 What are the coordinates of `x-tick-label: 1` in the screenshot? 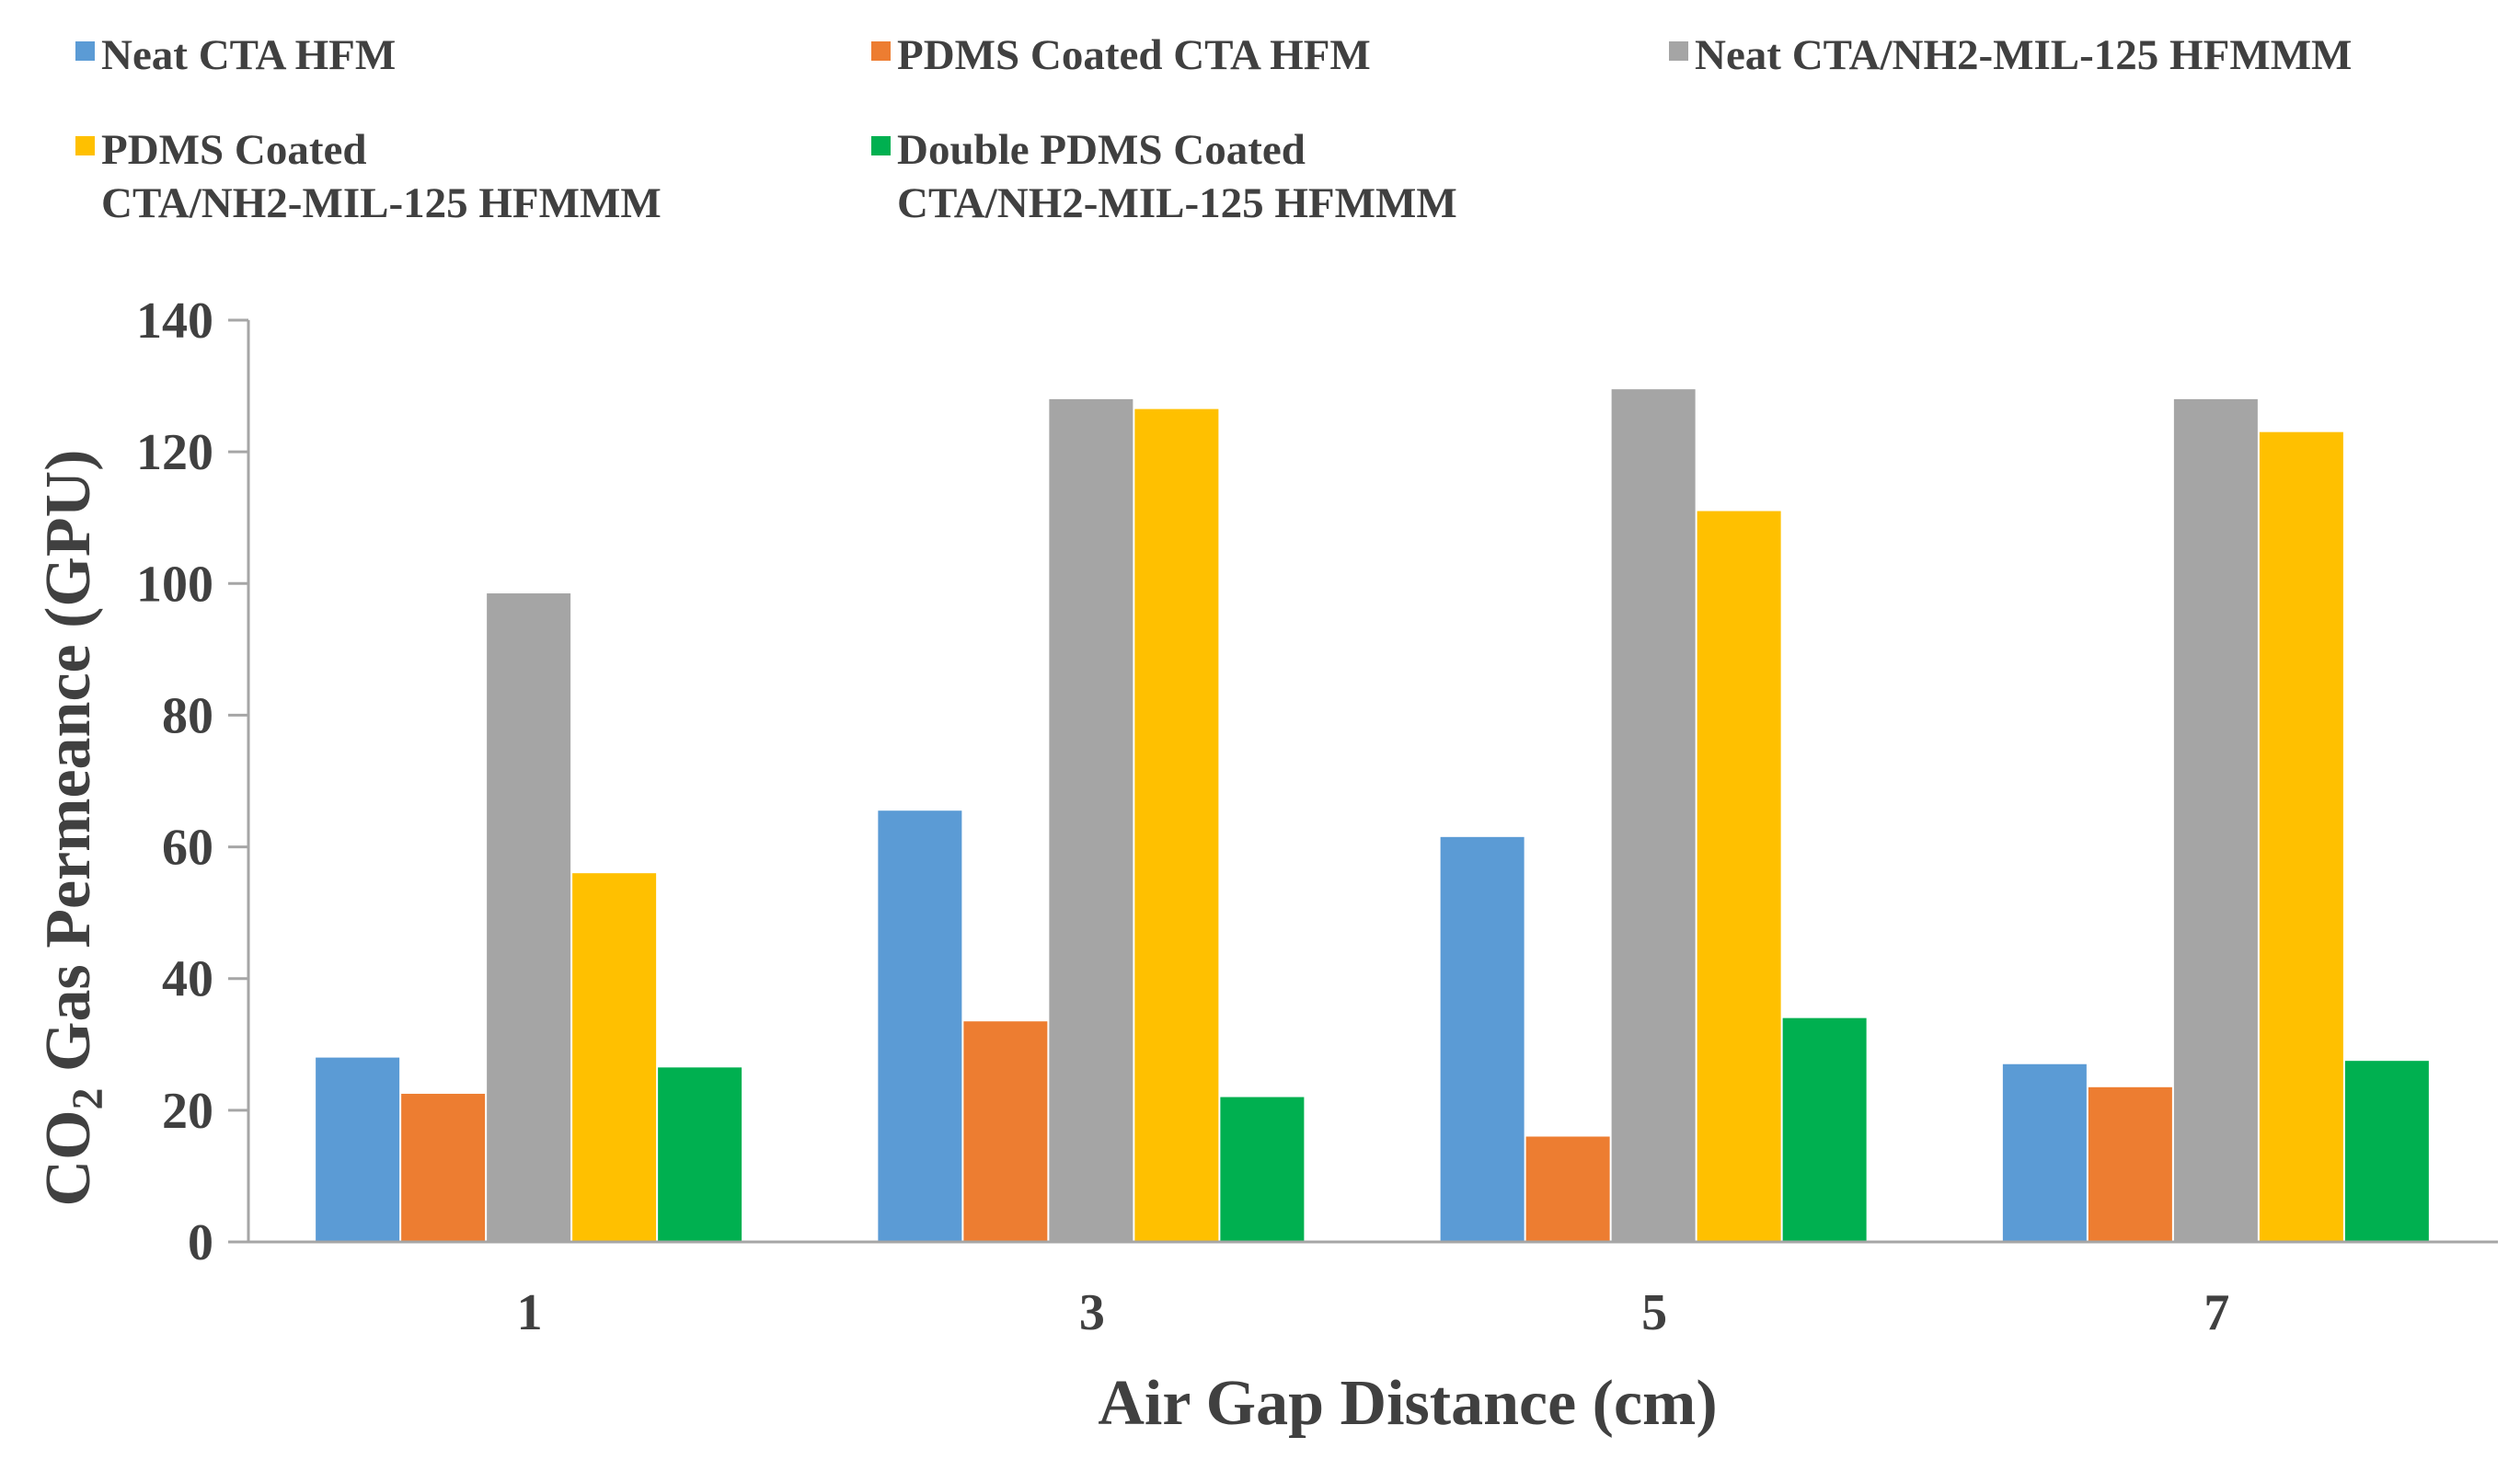 It's located at (530, 1312).